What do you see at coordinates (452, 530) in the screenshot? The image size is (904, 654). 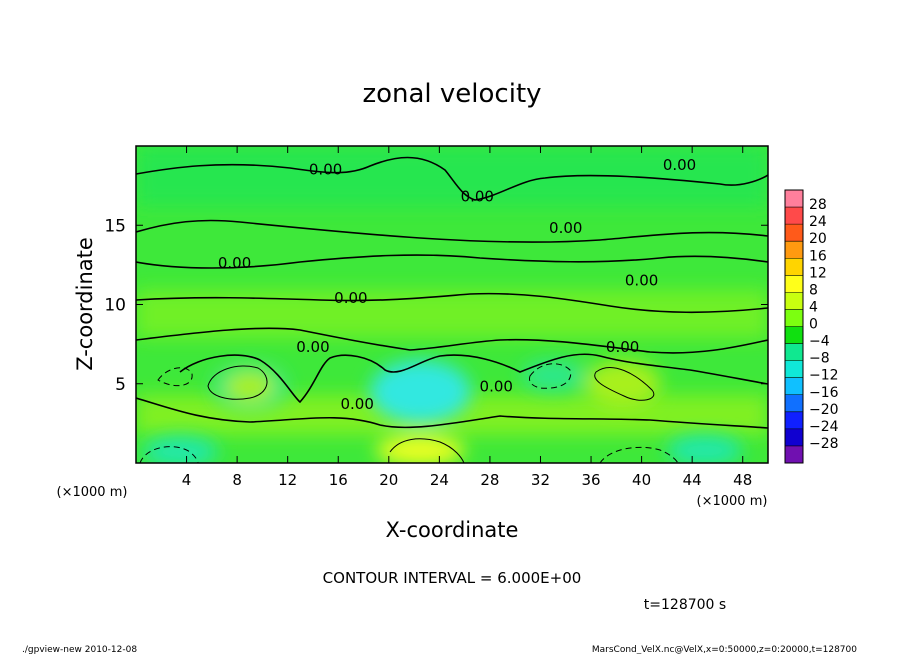 I see `x-axis-label: X-coordinate` at bounding box center [452, 530].